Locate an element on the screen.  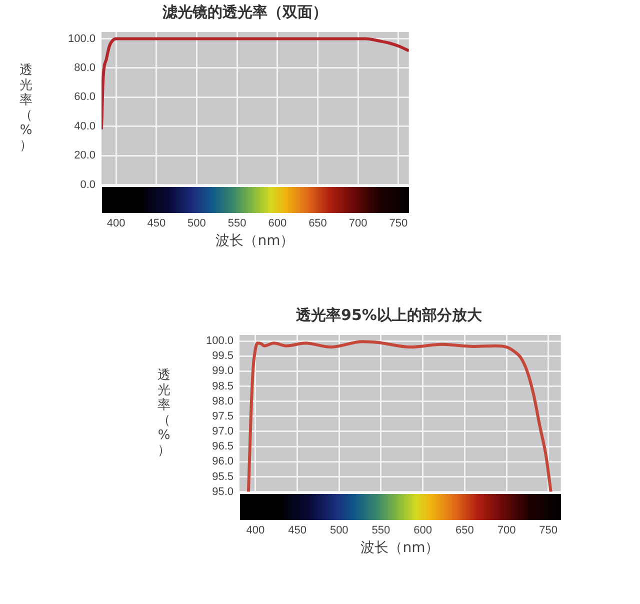
y-tick-label: 96.0 is located at coordinates (223, 462).